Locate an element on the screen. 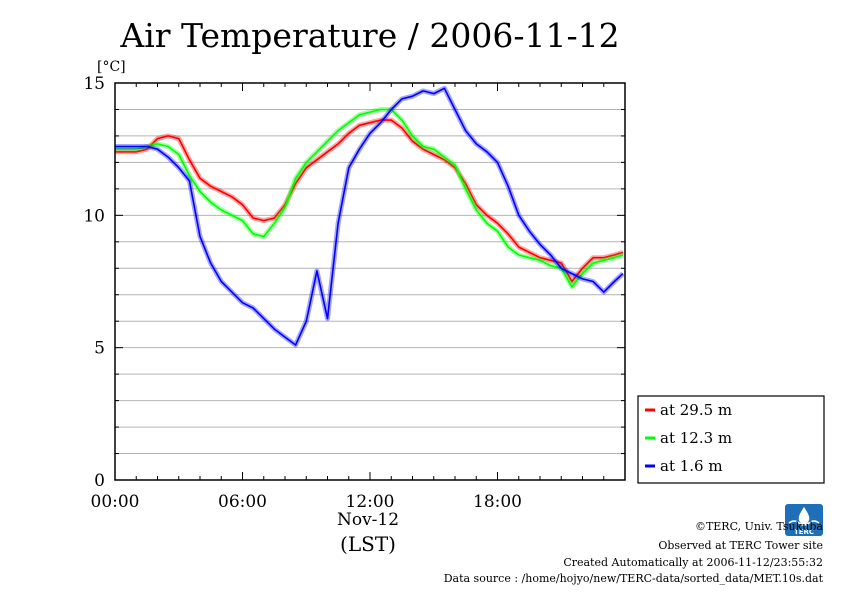 The width and height of the screenshot is (842, 595). x-tick-label: 06:00 is located at coordinates (242, 502).